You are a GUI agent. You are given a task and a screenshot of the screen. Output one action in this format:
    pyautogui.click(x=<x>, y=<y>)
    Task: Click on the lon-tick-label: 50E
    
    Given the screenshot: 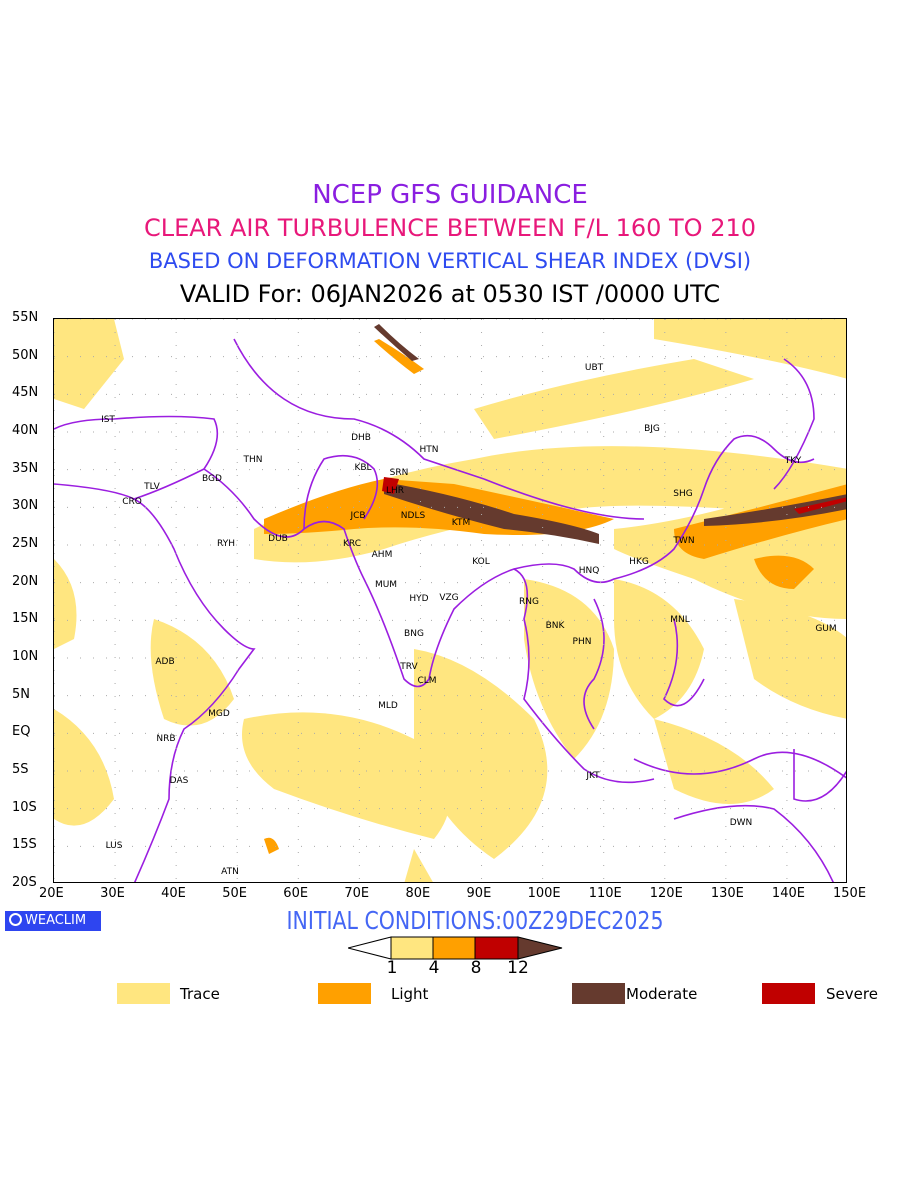 What is the action you would take?
    pyautogui.click(x=234, y=893)
    